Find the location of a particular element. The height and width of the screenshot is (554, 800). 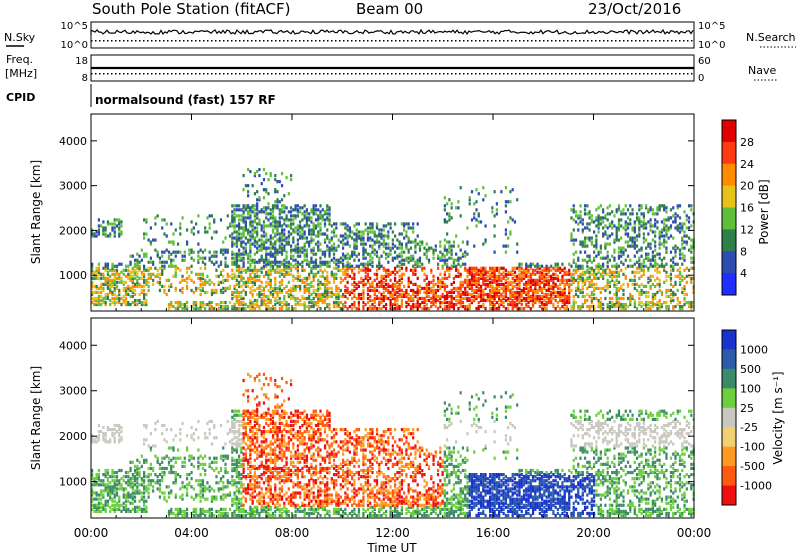

velocity-cell is located at coordinates (103, 475).